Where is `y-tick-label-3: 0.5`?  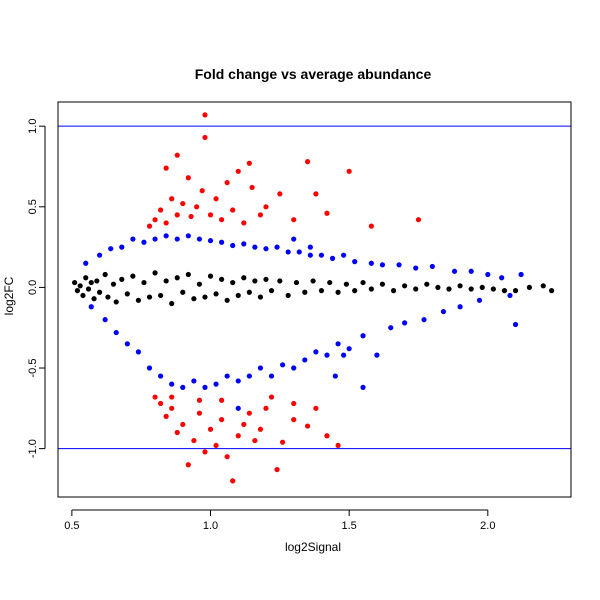
y-tick-label-3: 0.5 is located at coordinates (33, 206).